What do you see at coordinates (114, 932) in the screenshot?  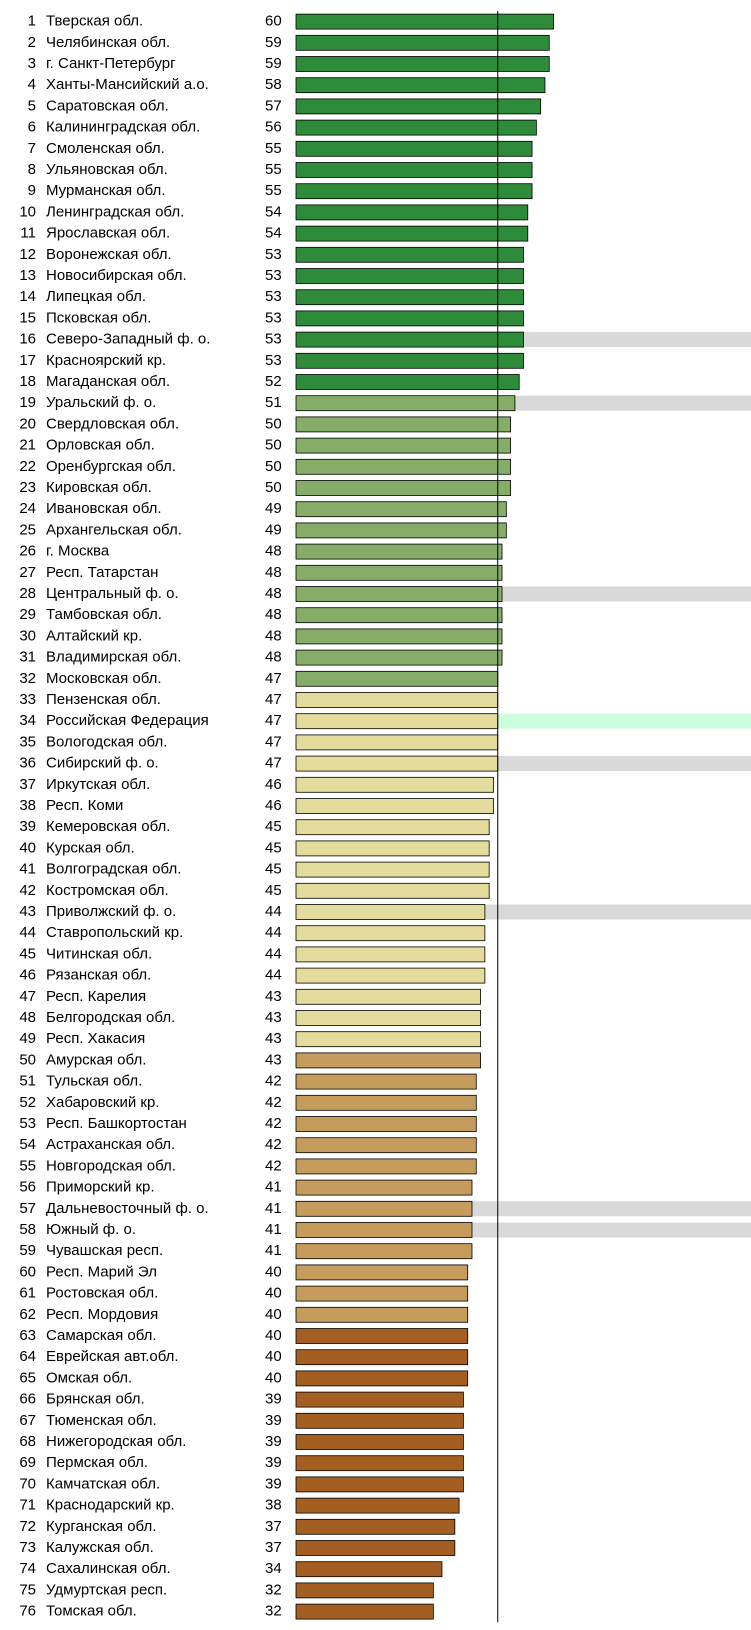 I see `region-name: Ставропольский кр.` at bounding box center [114, 932].